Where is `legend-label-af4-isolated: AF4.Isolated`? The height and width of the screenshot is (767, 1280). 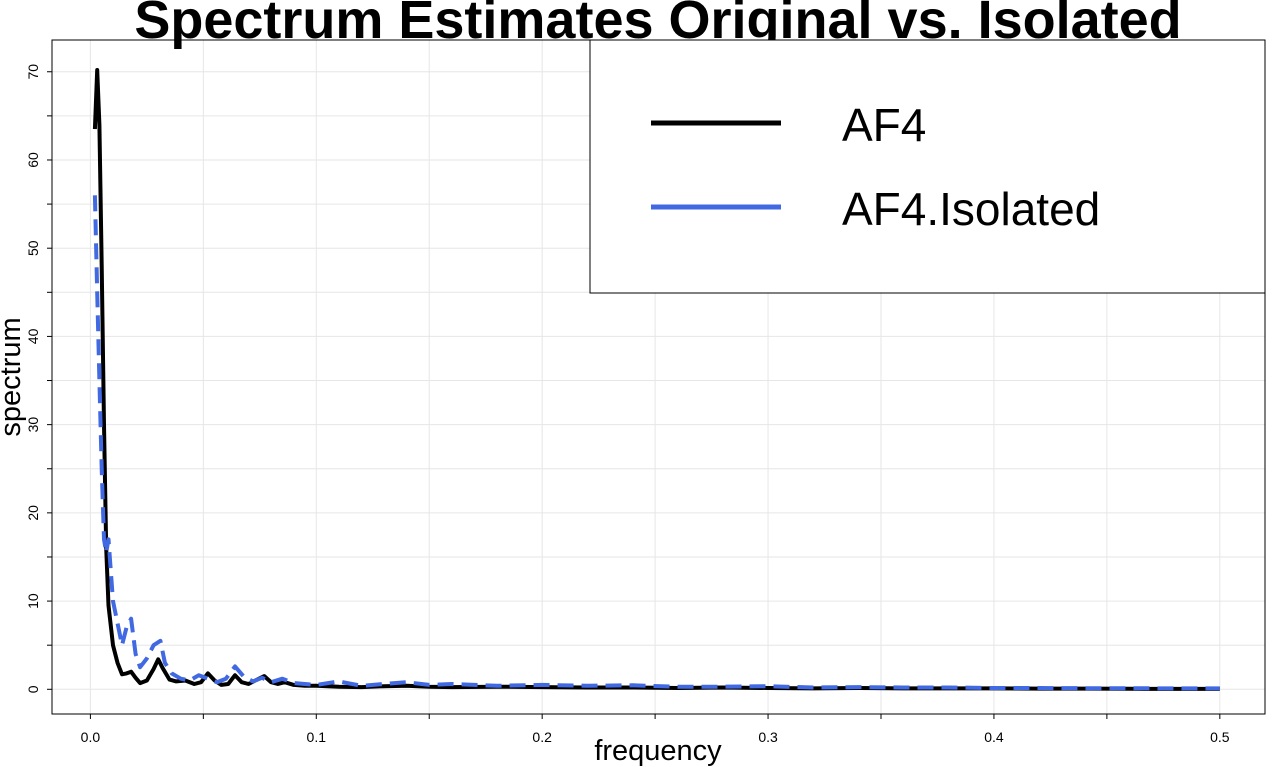
legend-label-af4-isolated: AF4.Isolated is located at coordinates (971, 209).